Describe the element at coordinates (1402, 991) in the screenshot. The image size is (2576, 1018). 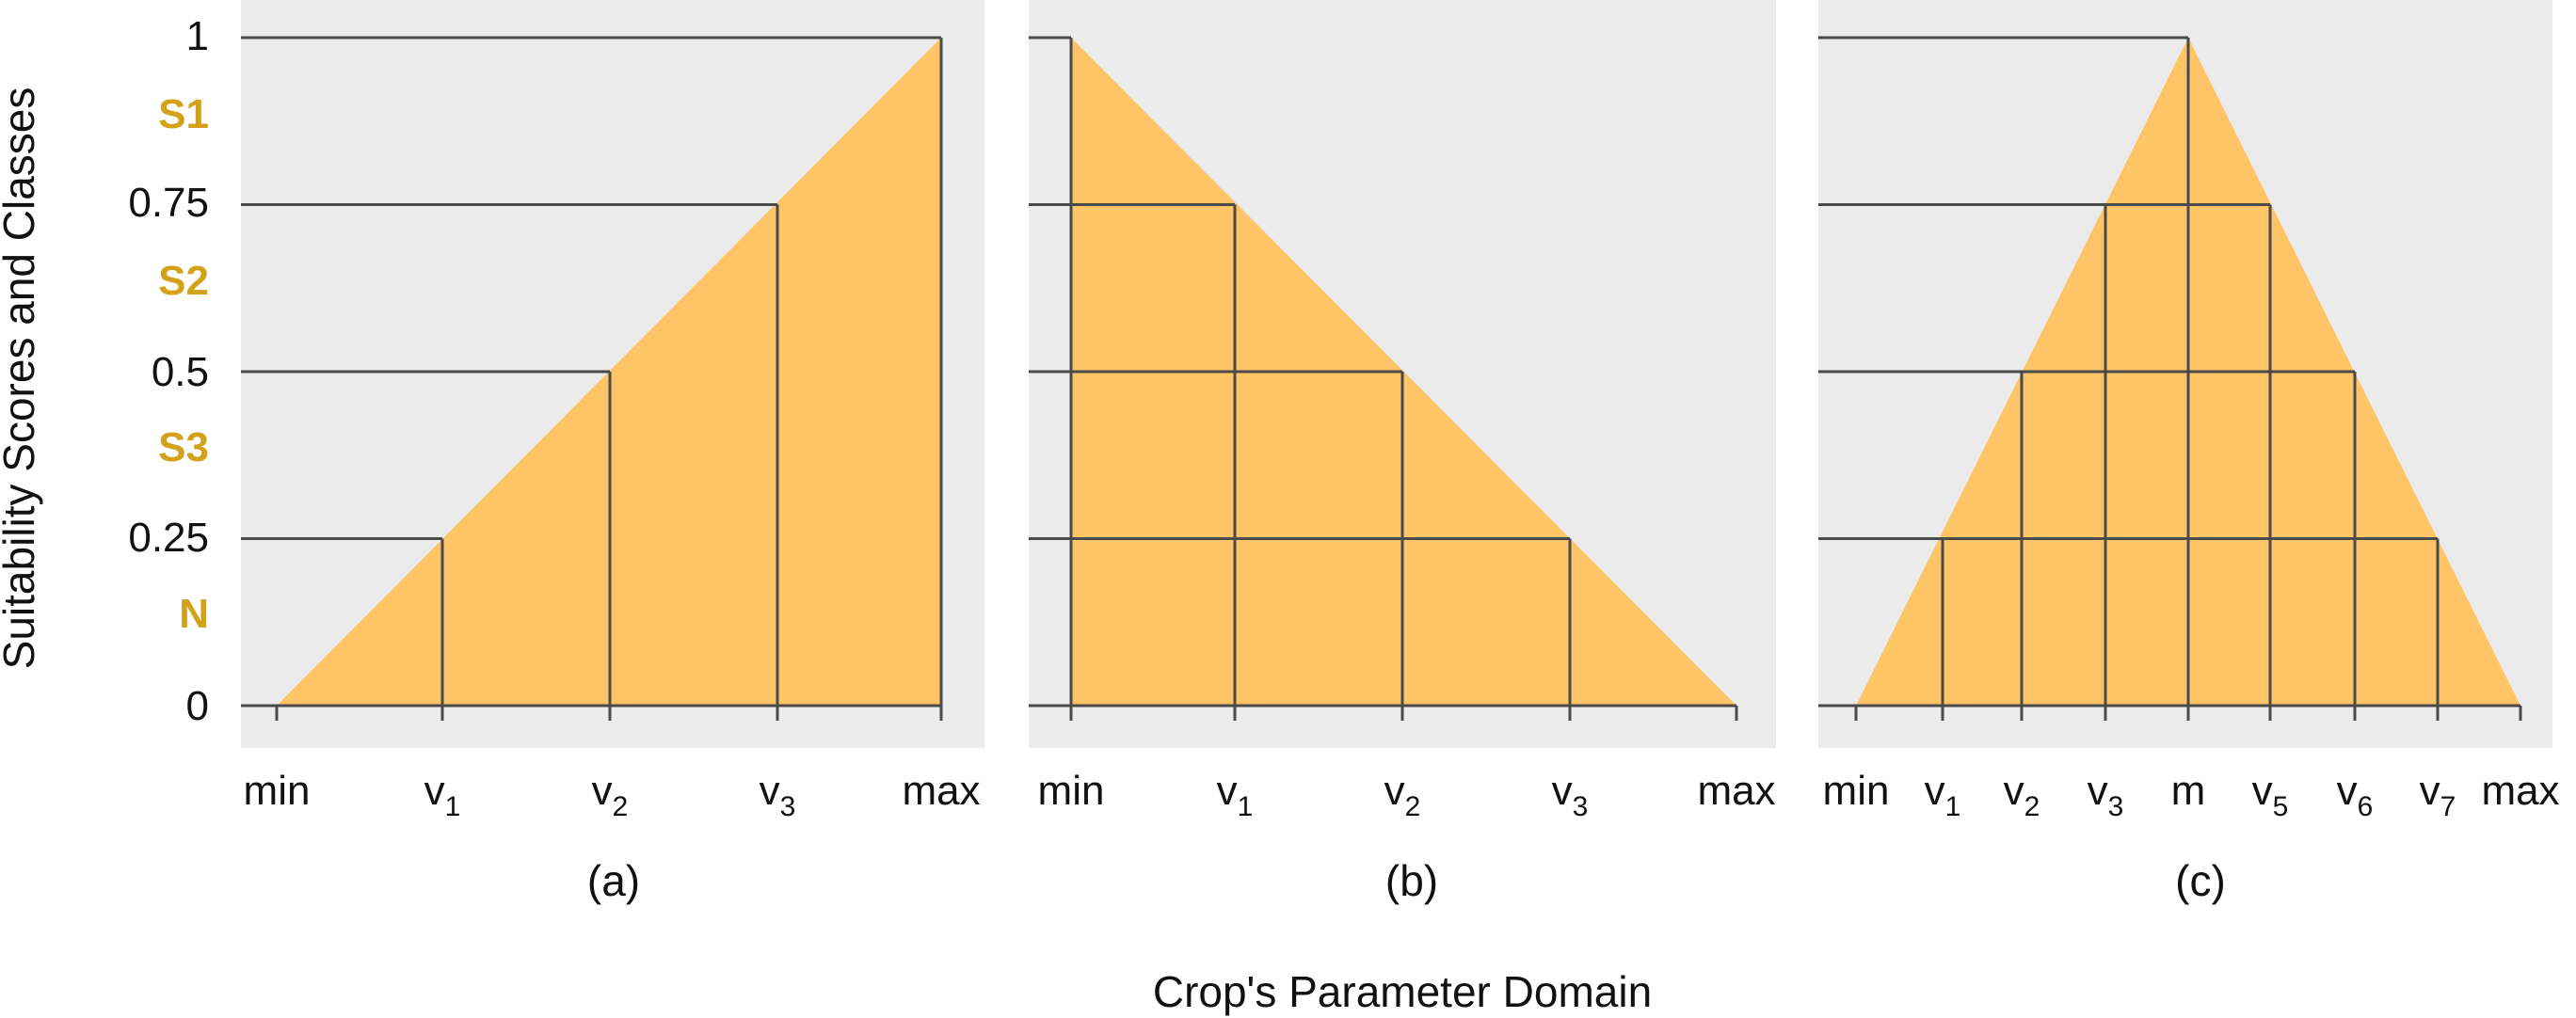
I see `x-axis-title: Crop's Parameter Domain` at that location.